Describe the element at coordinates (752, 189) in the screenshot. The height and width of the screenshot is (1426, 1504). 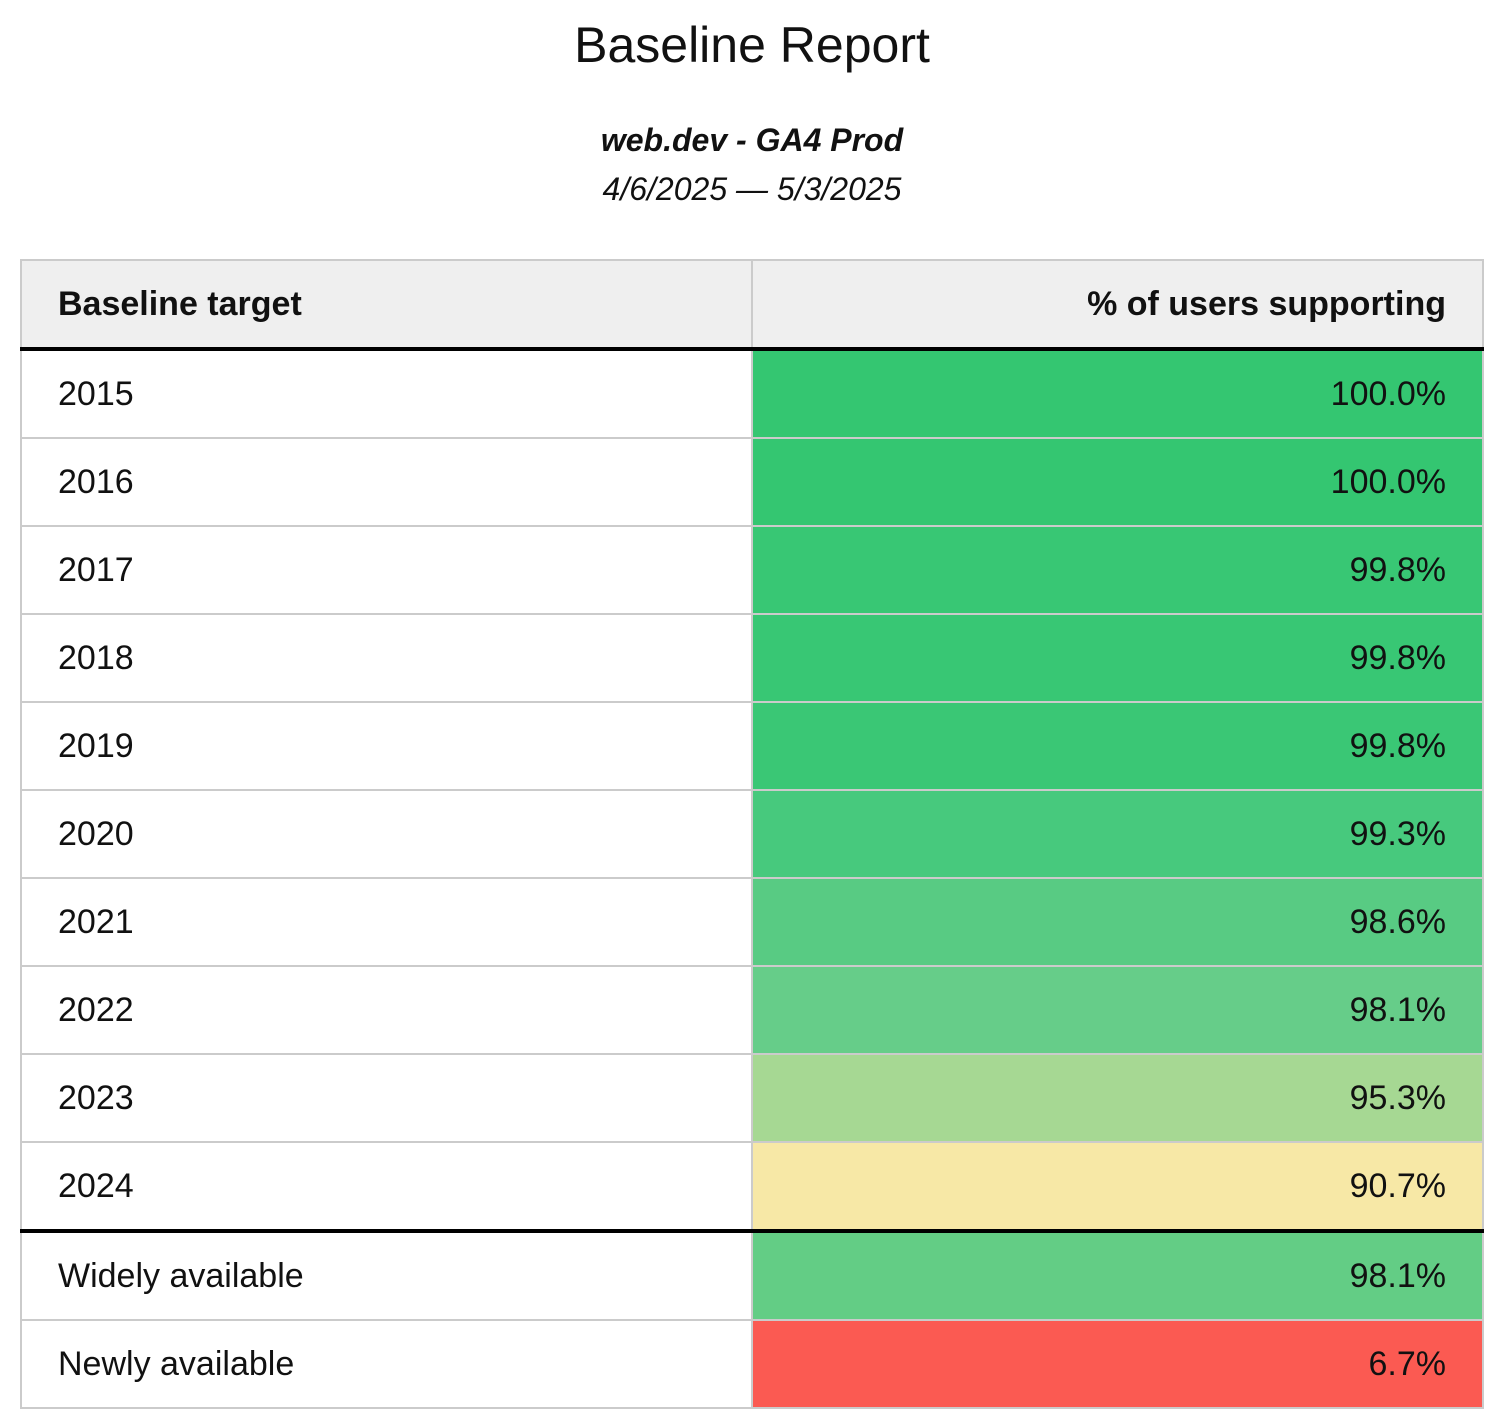
I see `report-date-range: 4/6/2025 — 5/3/2025` at that location.